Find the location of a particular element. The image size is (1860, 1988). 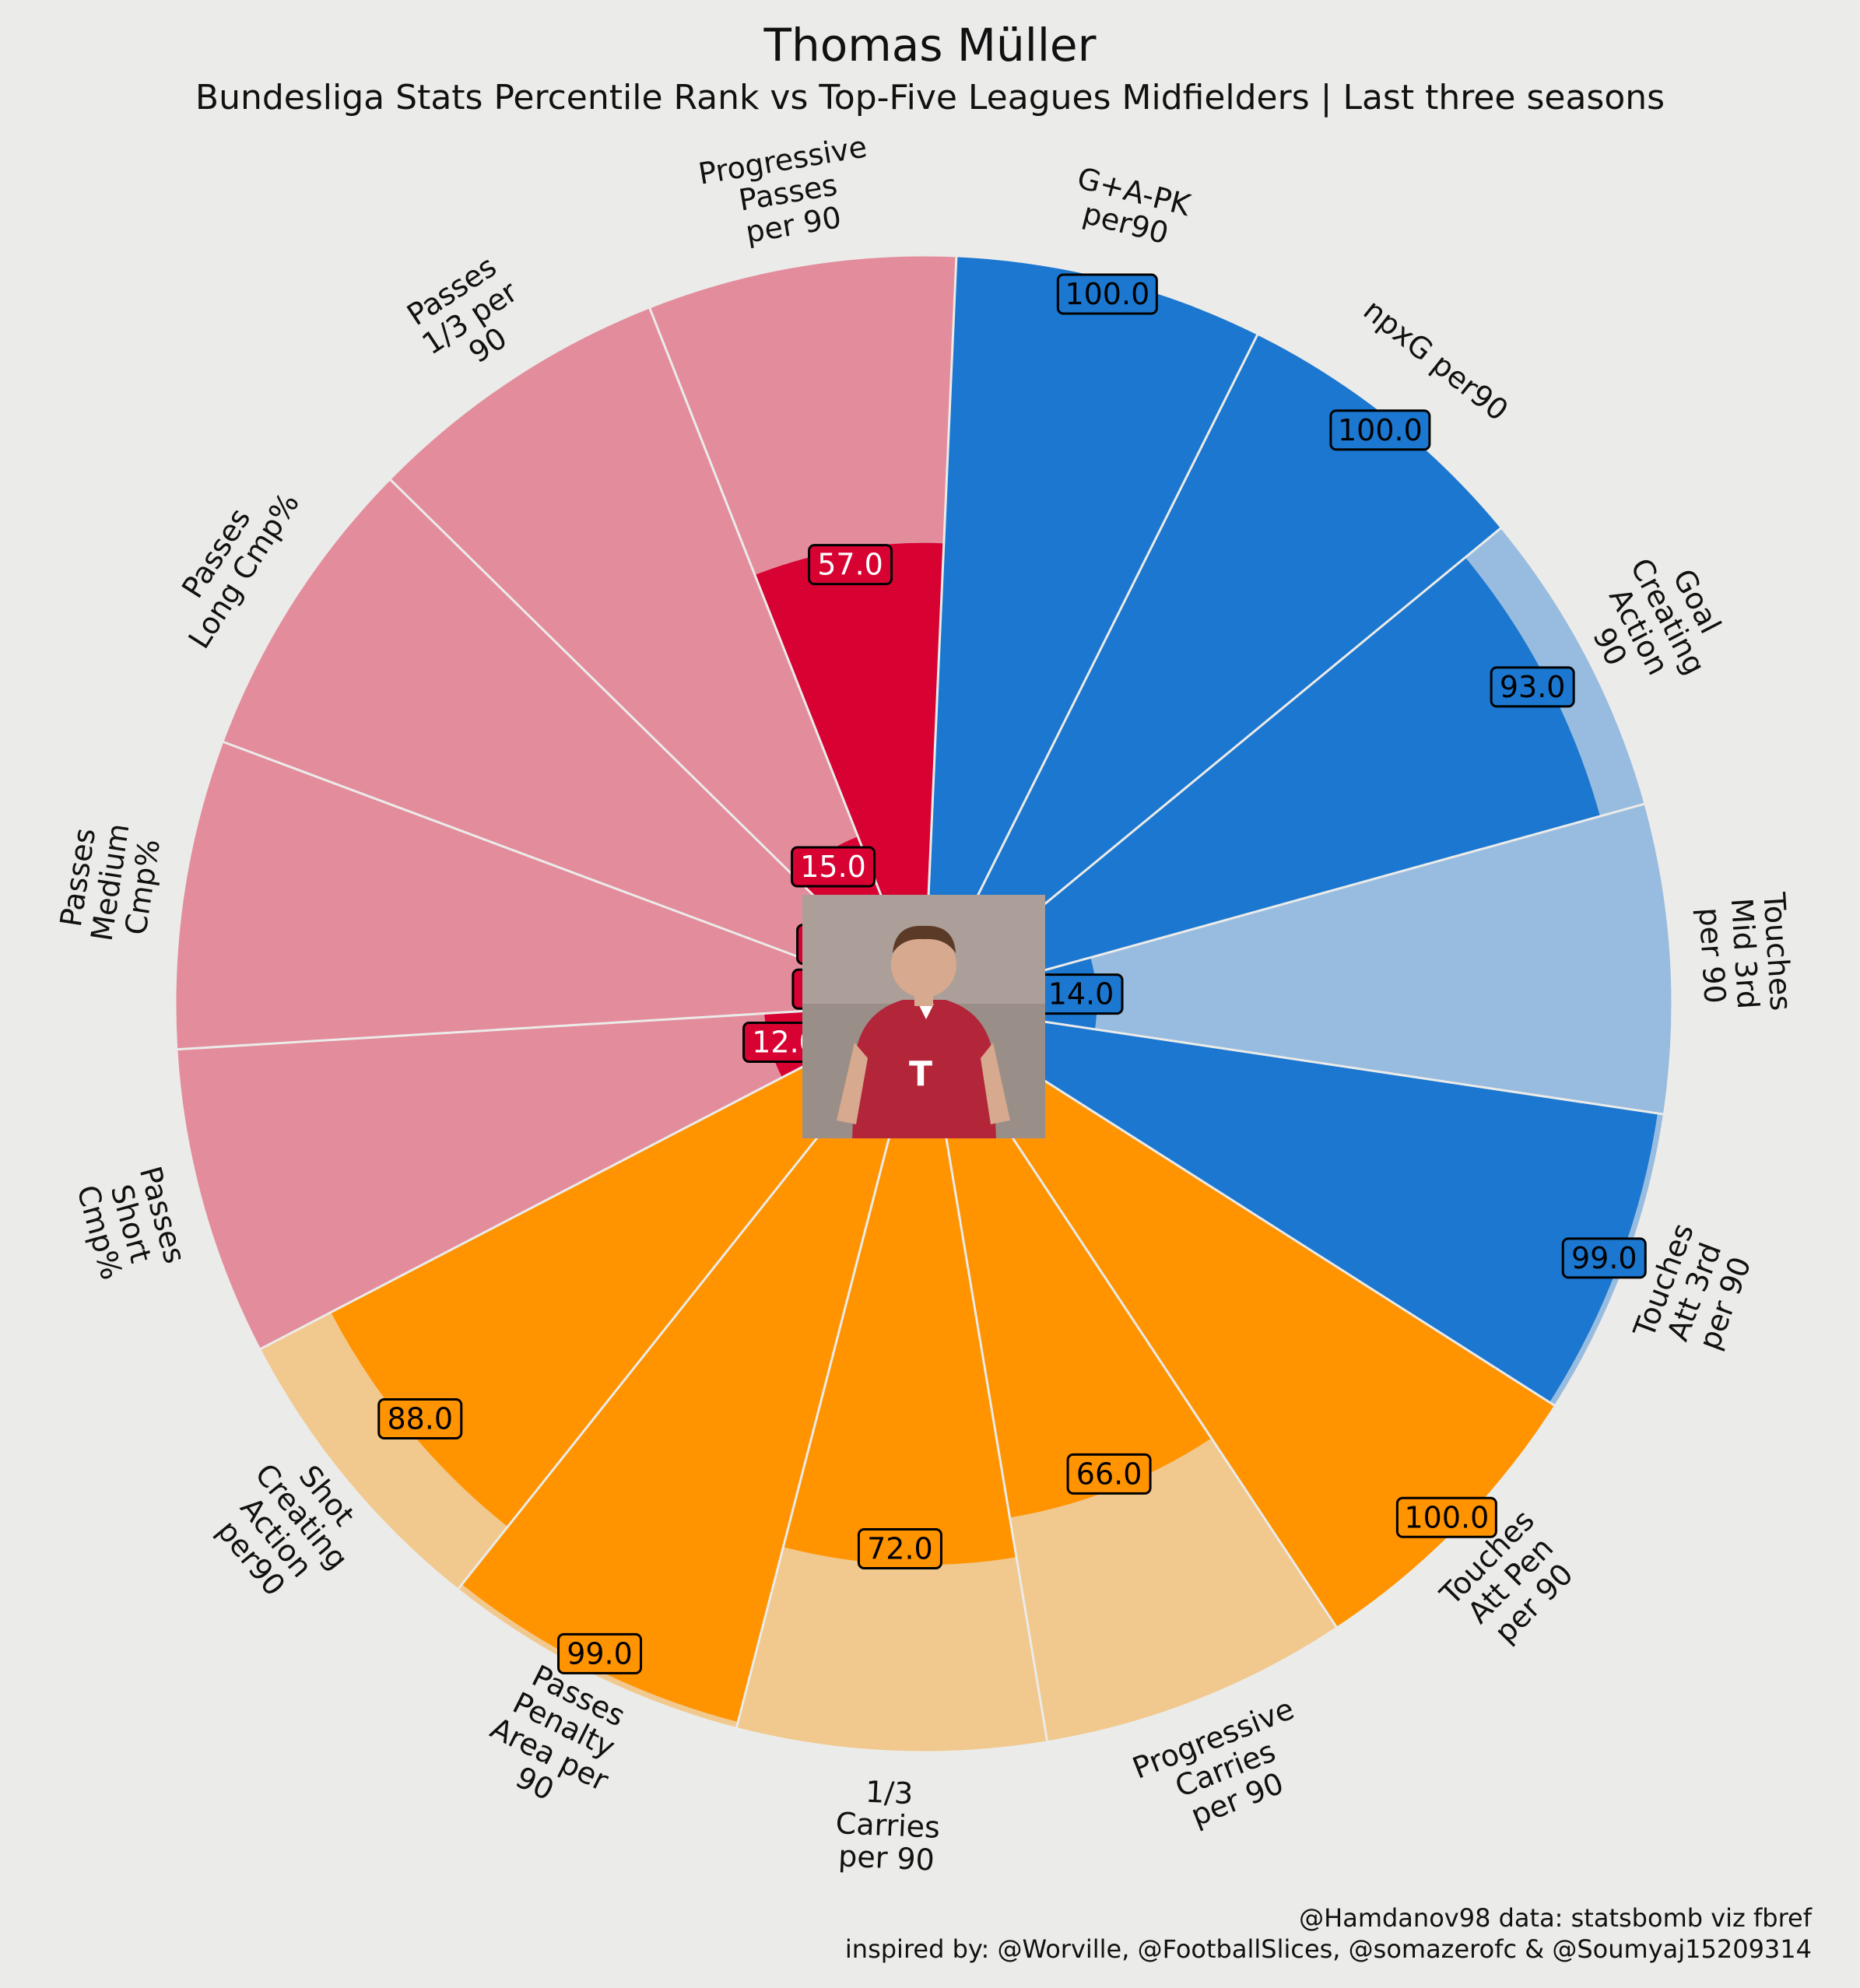

value-label-touches-att-pen-per-90: 100.0 is located at coordinates (1446, 1517).